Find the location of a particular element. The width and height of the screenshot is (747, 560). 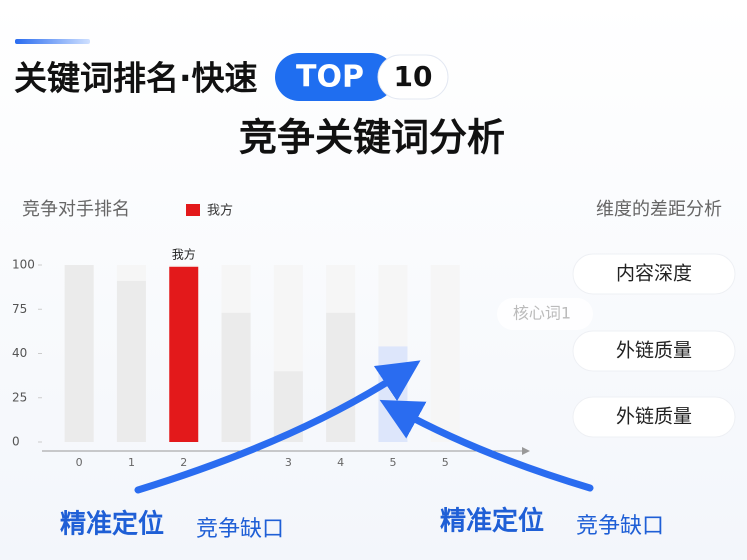

chart-title: 竞争对手排名 is located at coordinates (76, 209).